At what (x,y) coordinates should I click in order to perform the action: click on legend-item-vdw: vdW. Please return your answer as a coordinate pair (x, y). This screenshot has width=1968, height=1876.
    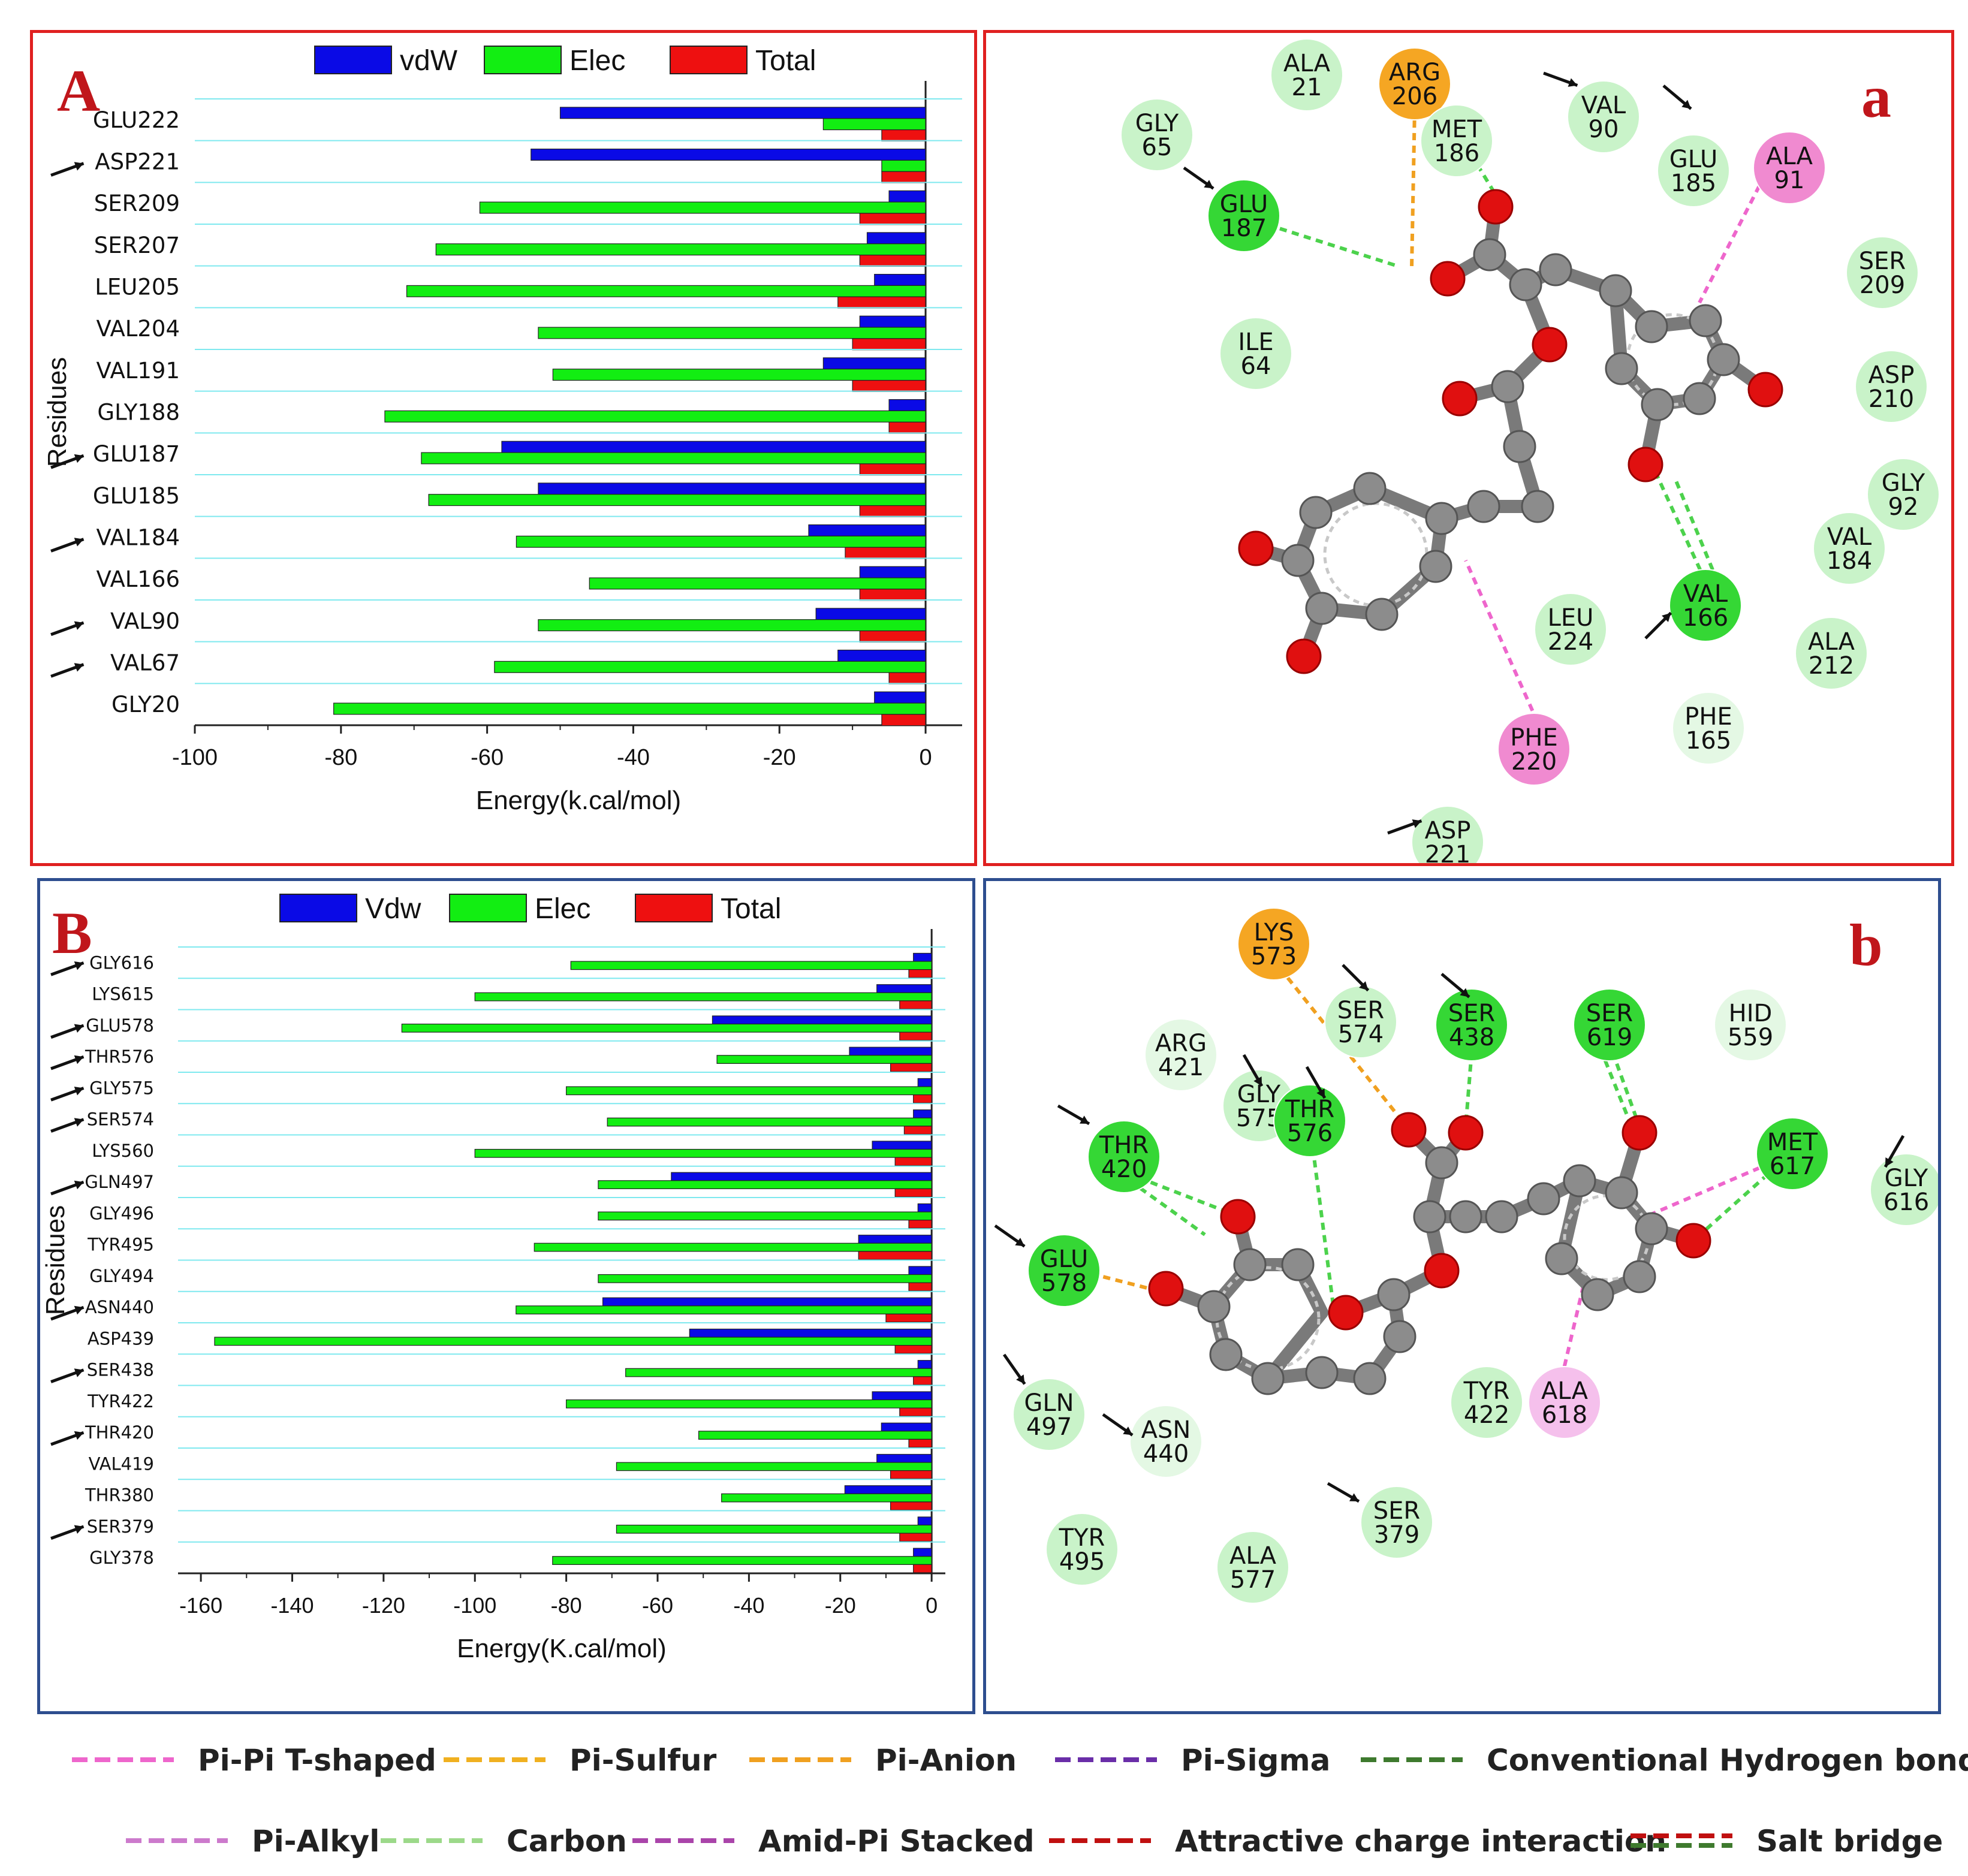
    Looking at the image, I should click on (386, 61).